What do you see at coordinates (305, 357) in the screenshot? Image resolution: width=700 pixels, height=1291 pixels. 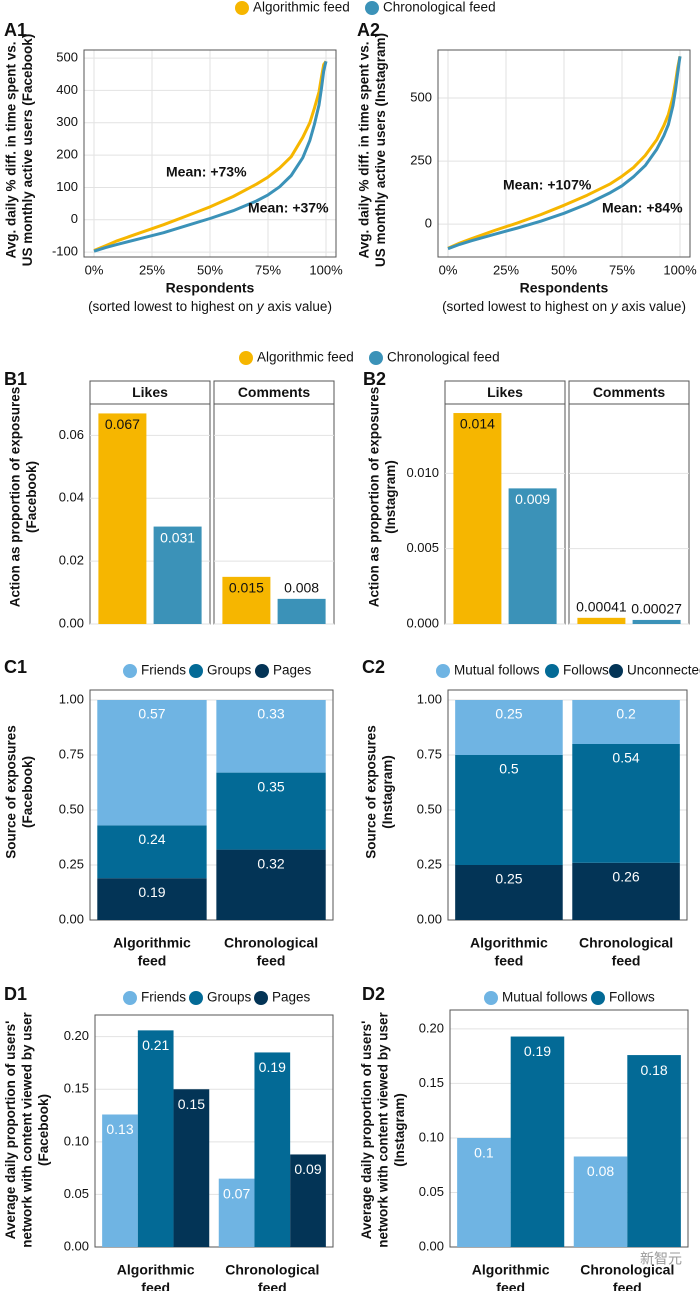 I see `legend-b-algorithmic-label: Algorithmic feed` at bounding box center [305, 357].